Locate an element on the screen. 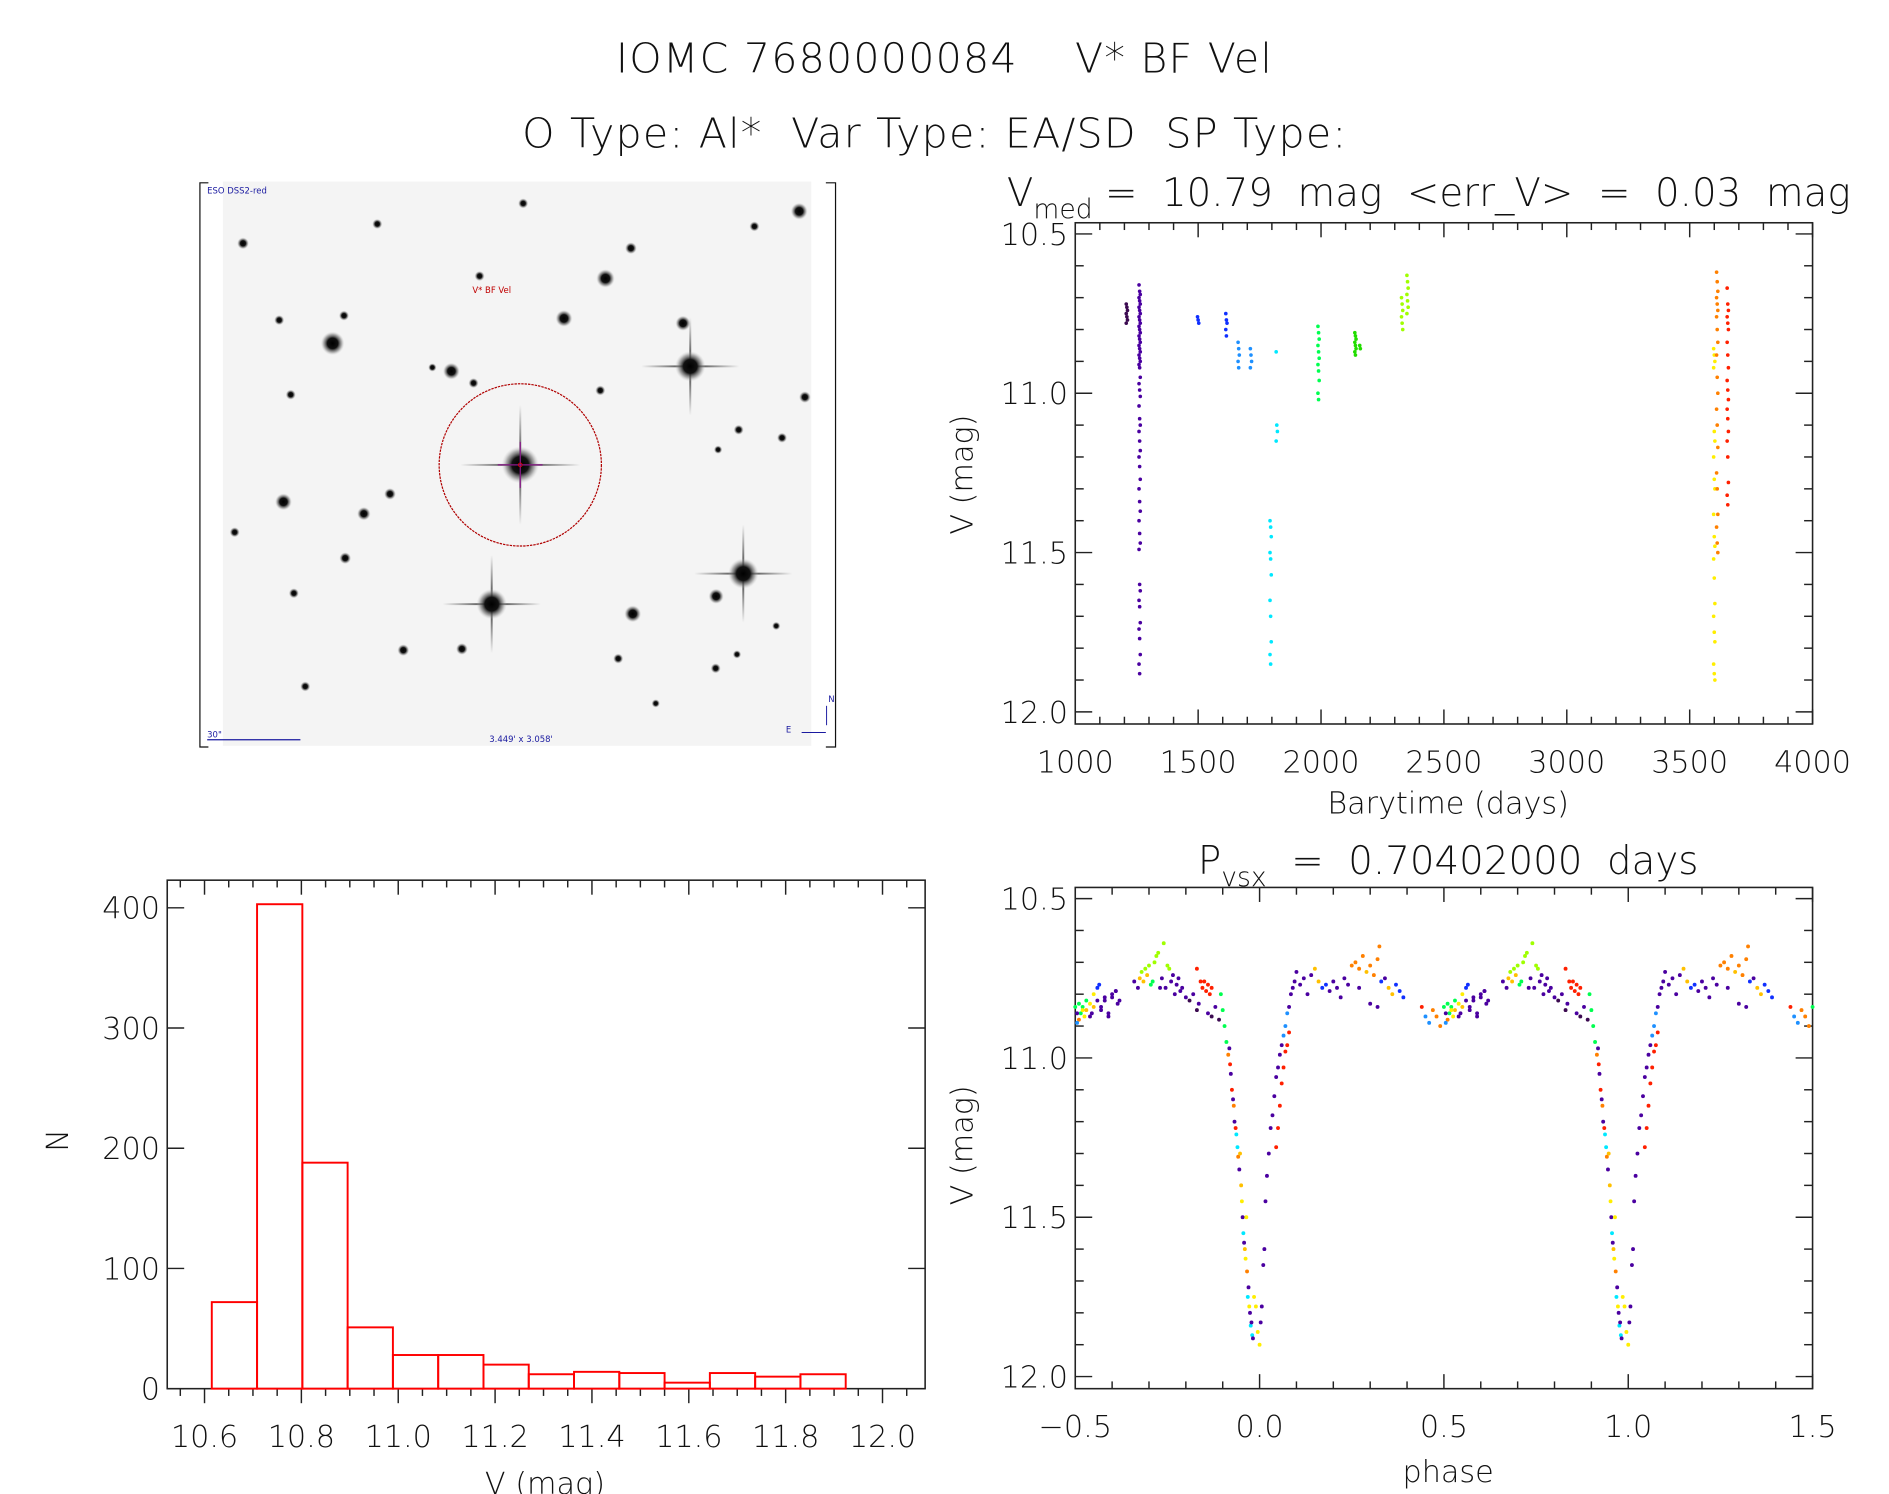  x-tick-label: 1.0 is located at coordinates (1628, 1427).